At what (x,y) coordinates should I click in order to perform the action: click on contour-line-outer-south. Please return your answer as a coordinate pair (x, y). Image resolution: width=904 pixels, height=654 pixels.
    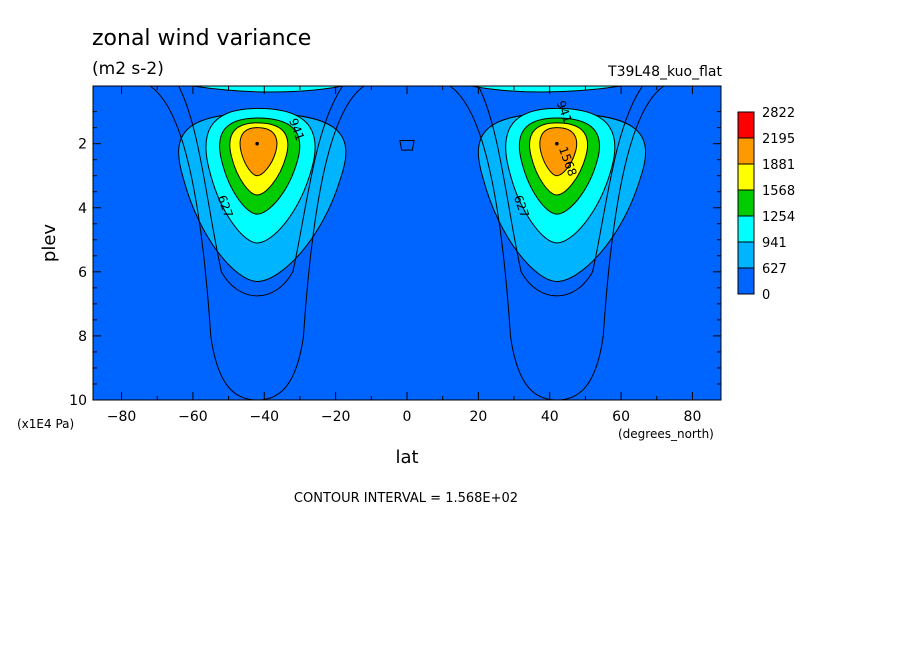
    Looking at the image, I should click on (257, 243).